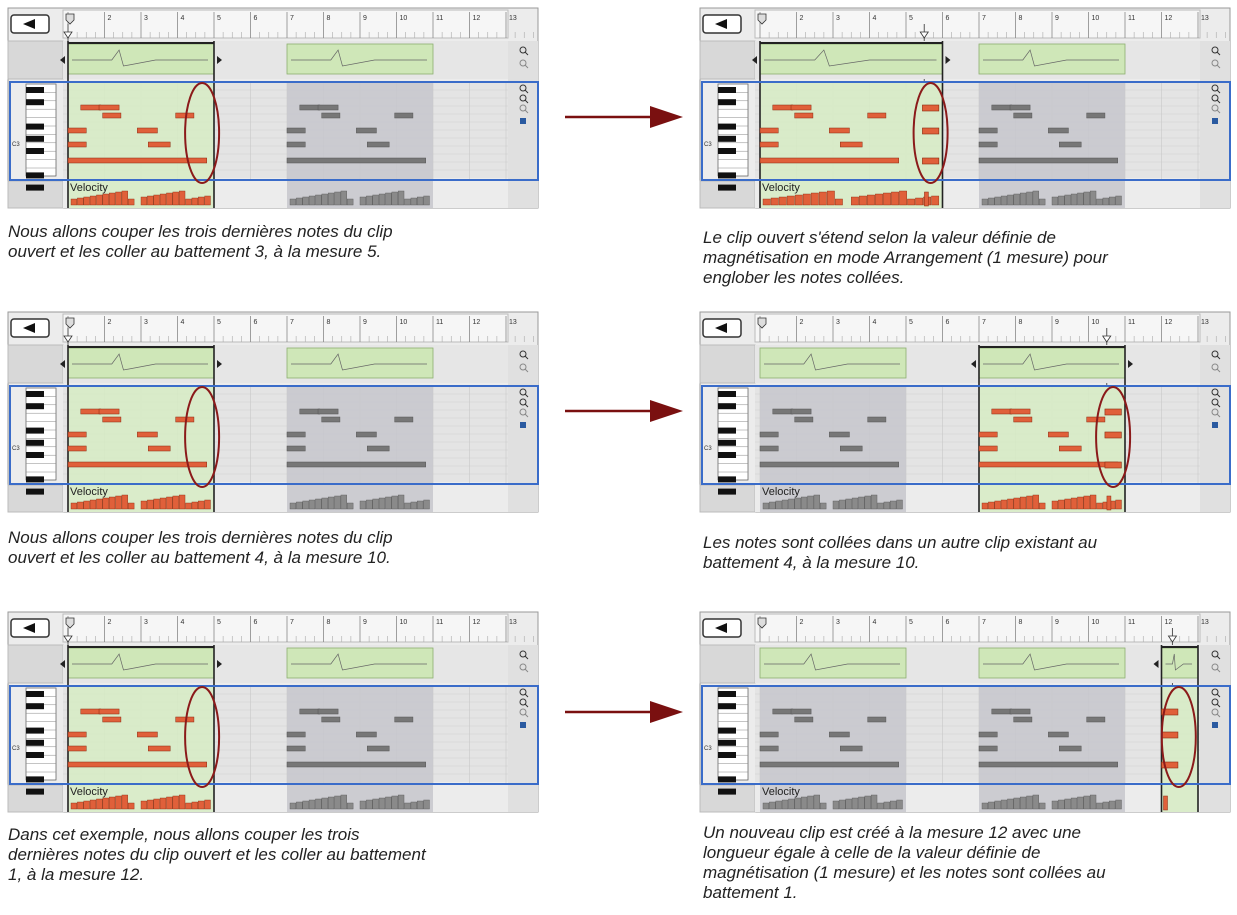 This screenshot has width=1237, height=915. Describe the element at coordinates (931, 161) in the screenshot. I see `pasted-note` at that location.